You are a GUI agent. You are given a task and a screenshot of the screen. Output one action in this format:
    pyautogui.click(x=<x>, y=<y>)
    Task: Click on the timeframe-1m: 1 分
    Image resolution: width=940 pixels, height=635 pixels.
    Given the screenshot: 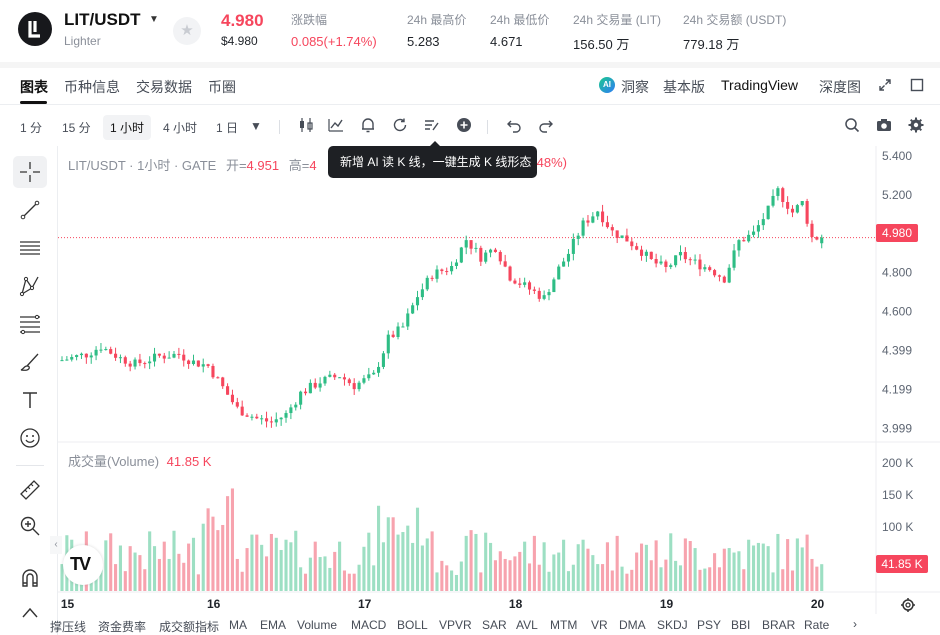 What is the action you would take?
    pyautogui.click(x=31, y=128)
    